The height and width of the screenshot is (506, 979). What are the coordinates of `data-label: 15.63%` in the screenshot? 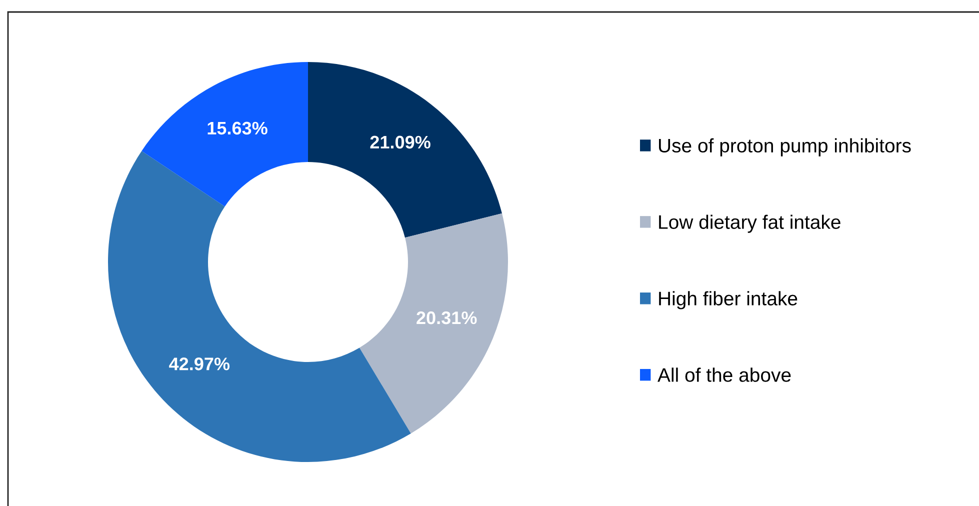 It's located at (238, 128).